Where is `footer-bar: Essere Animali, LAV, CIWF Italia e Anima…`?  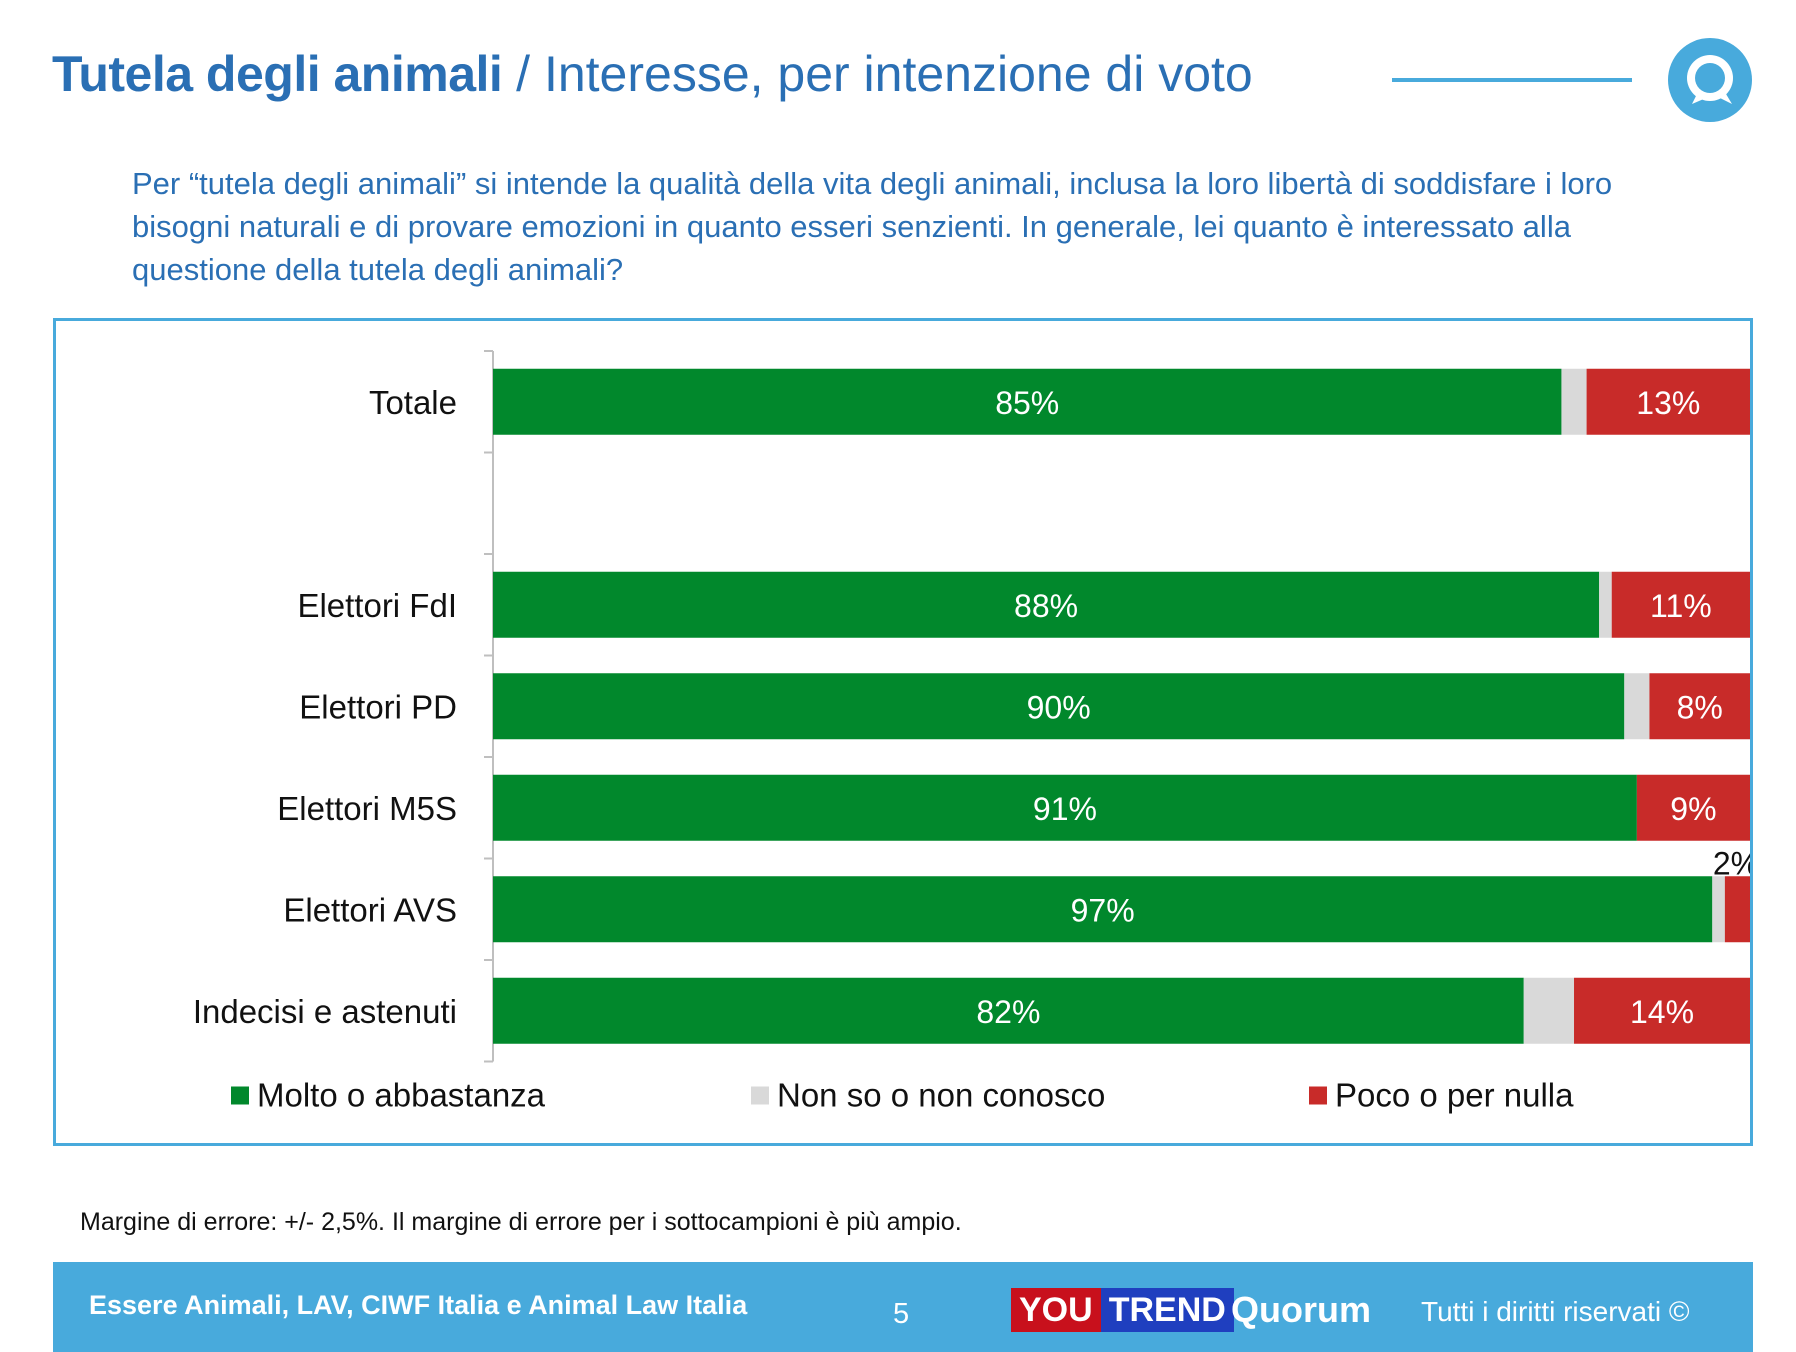 footer-bar: Essere Animali, LAV, CIWF Italia e Anima… is located at coordinates (903, 1307).